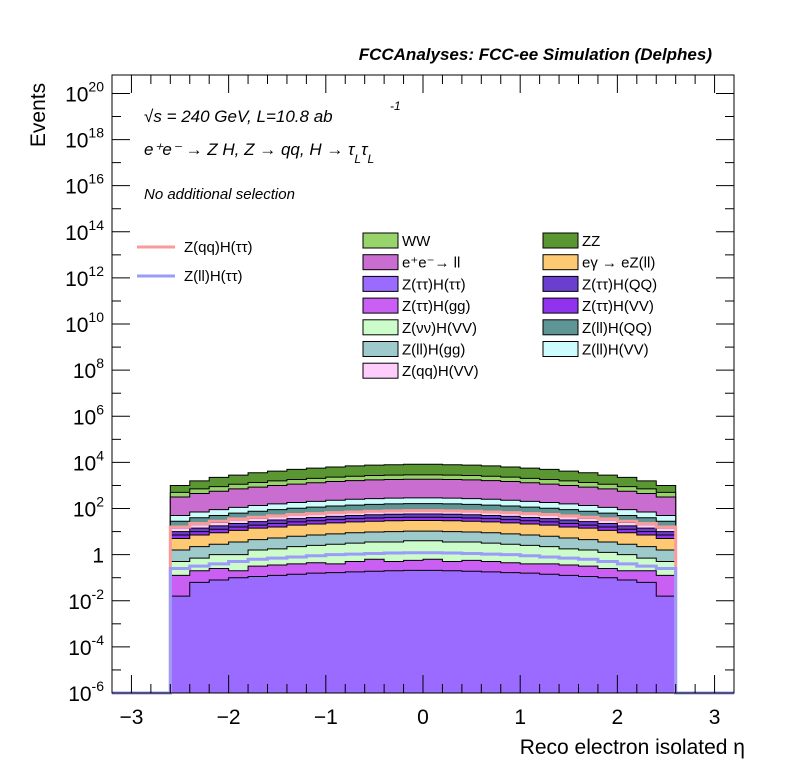 The image size is (796, 772). I want to click on y-tick-label: 10¹⁸, so click(84, 139).